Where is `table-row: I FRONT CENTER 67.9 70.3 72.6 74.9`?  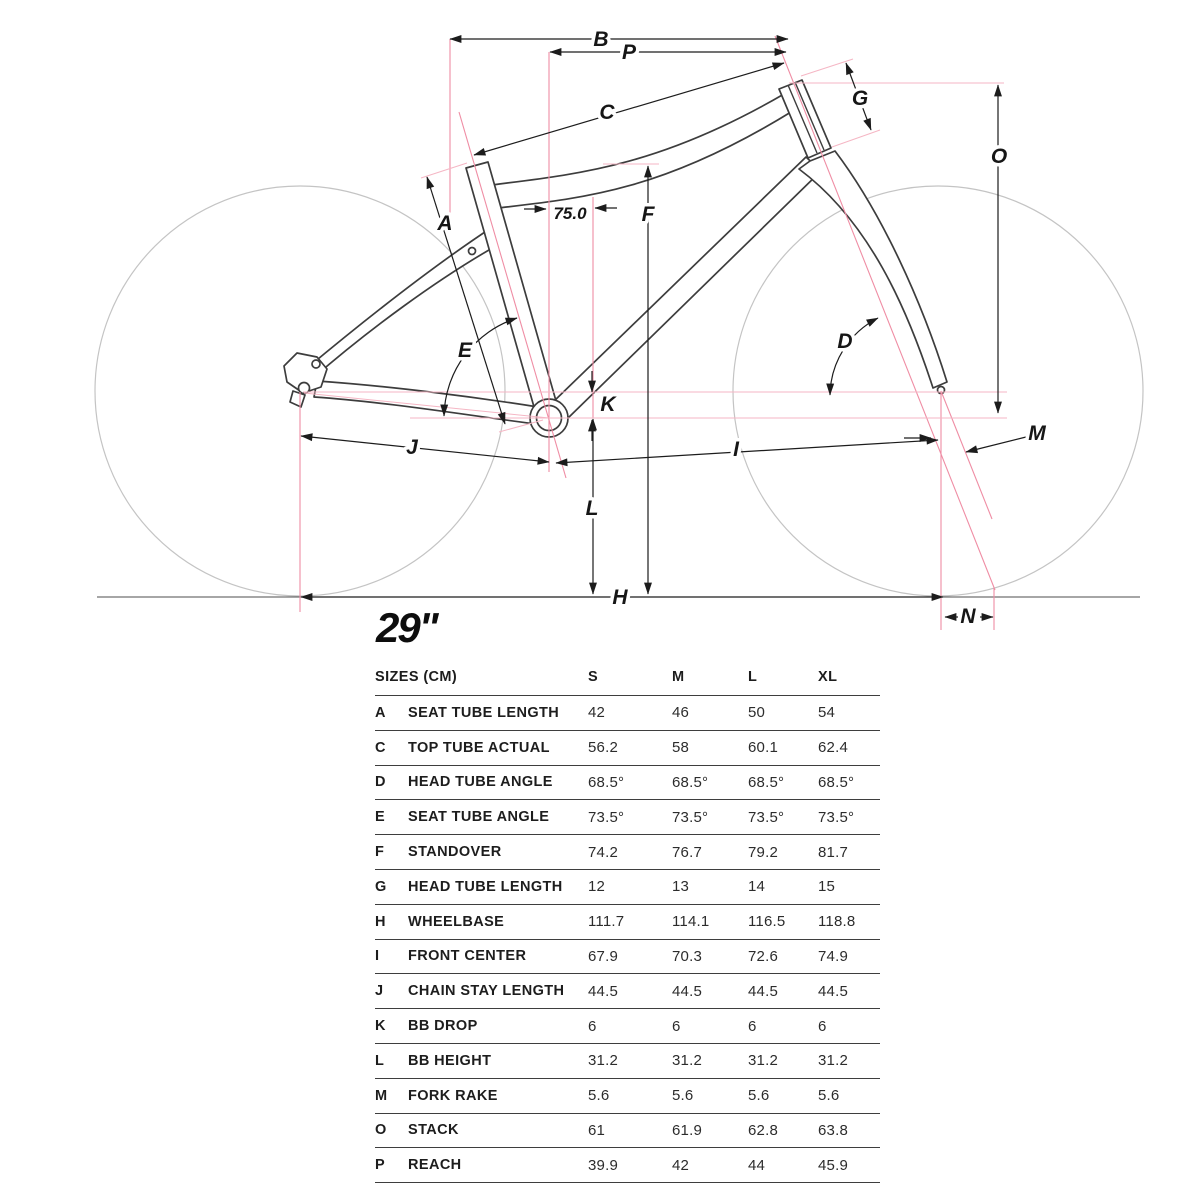
table-row: I FRONT CENTER 67.9 70.3 72.6 74.9 is located at coordinates (627, 956).